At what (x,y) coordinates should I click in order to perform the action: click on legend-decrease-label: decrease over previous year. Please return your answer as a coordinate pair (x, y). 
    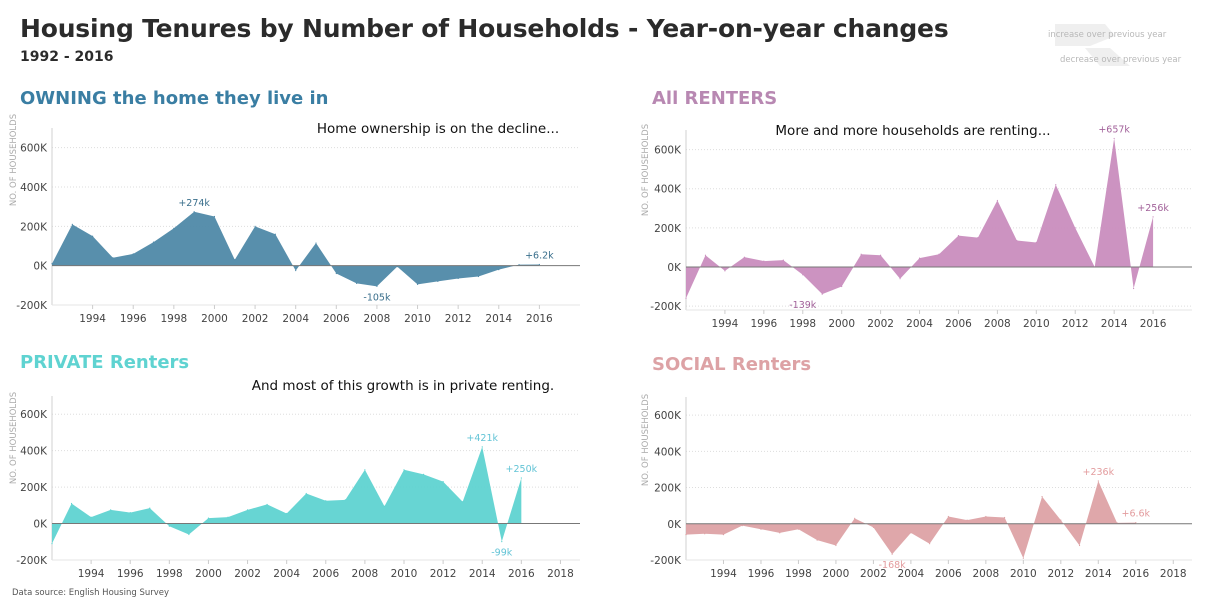
    Looking at the image, I should click on (1121, 60).